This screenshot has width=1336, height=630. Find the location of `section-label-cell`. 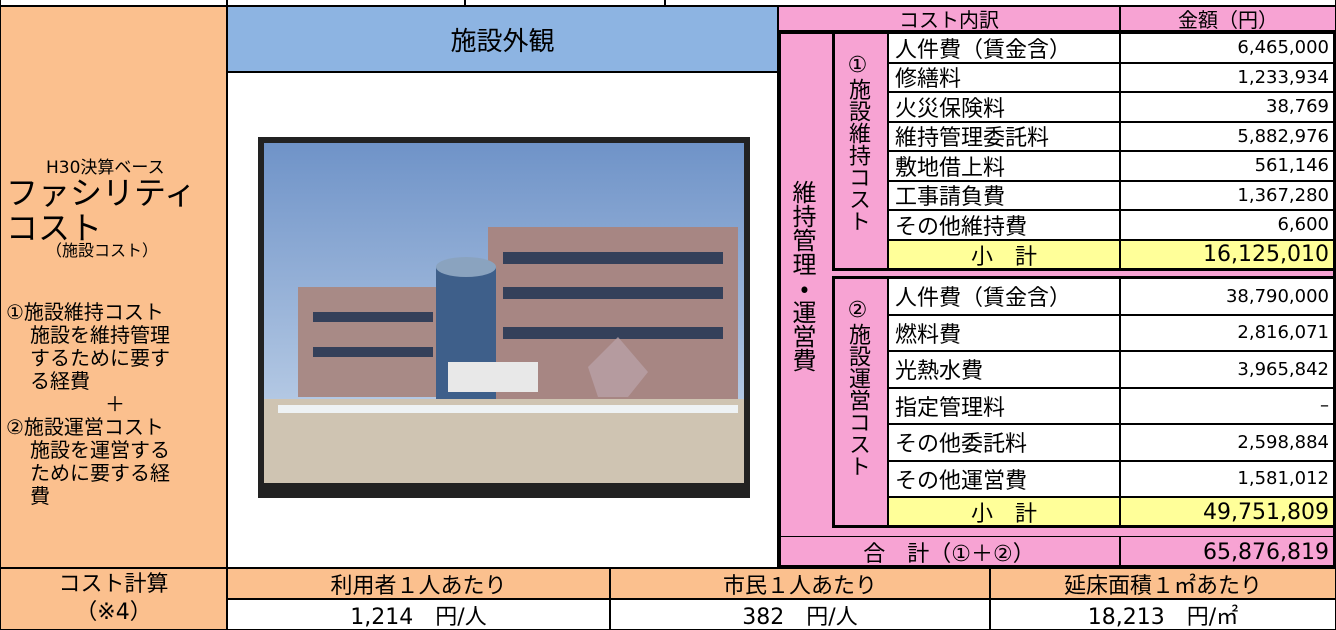

section-label-cell is located at coordinates (860, 402).